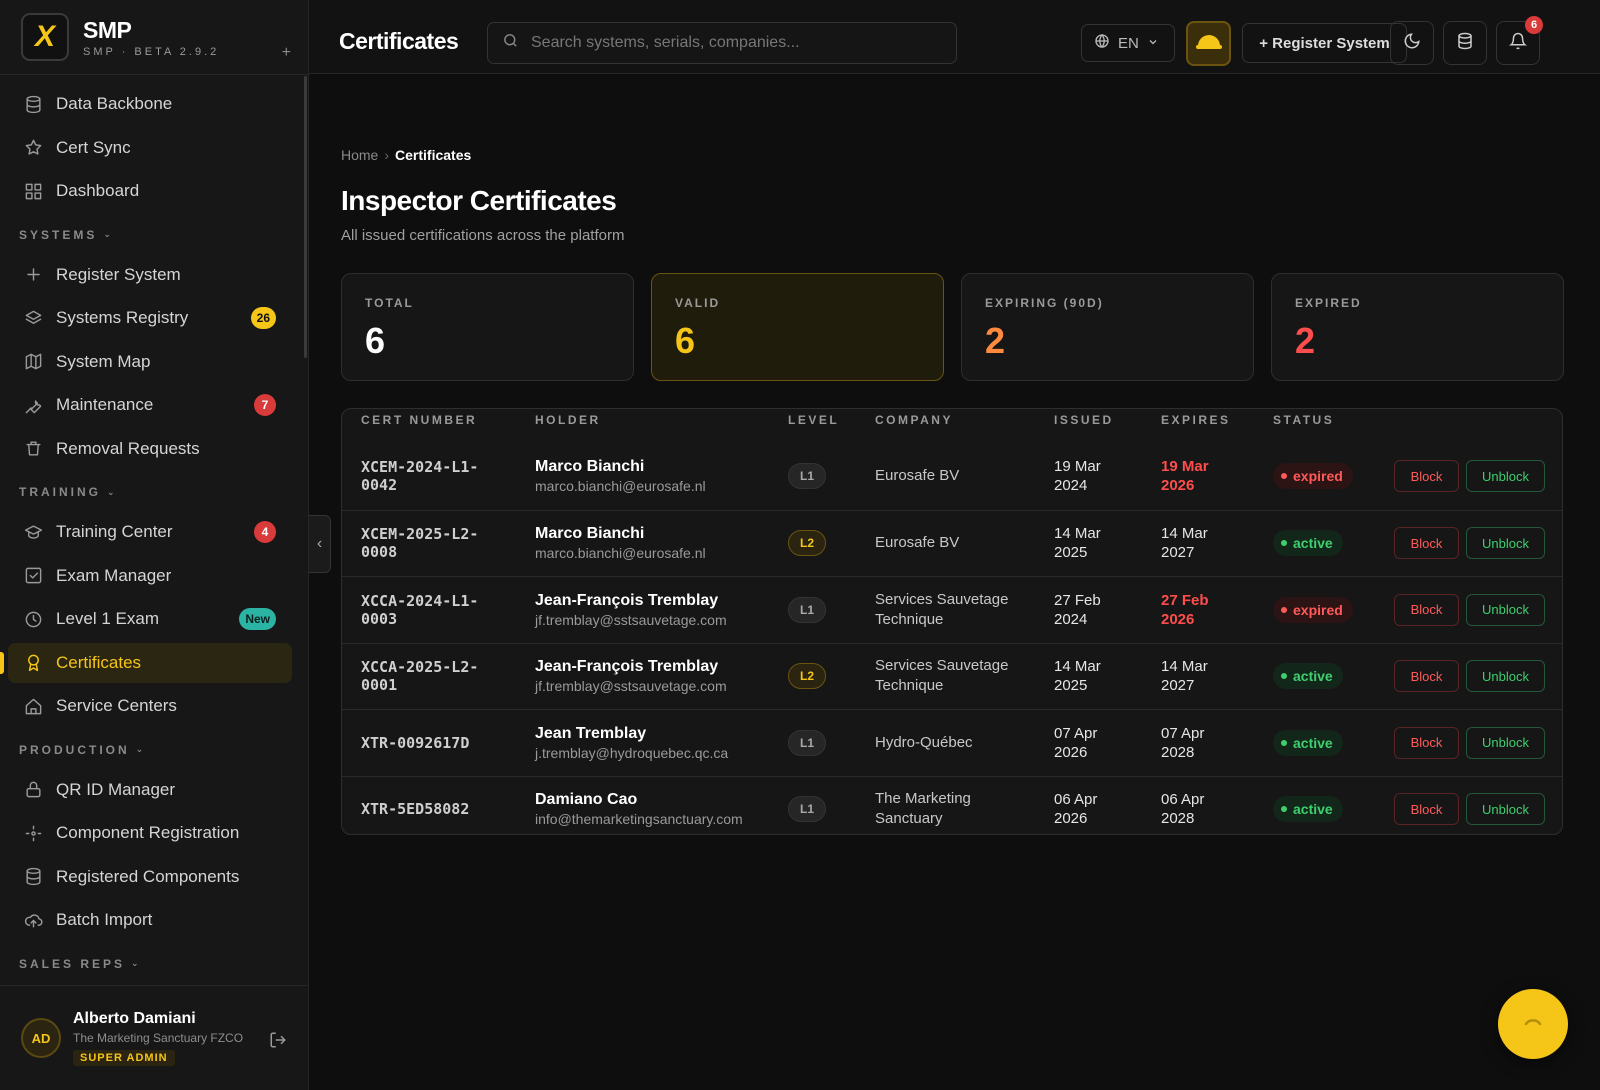  What do you see at coordinates (265, 405) in the screenshot?
I see `count-badge: 7` at bounding box center [265, 405].